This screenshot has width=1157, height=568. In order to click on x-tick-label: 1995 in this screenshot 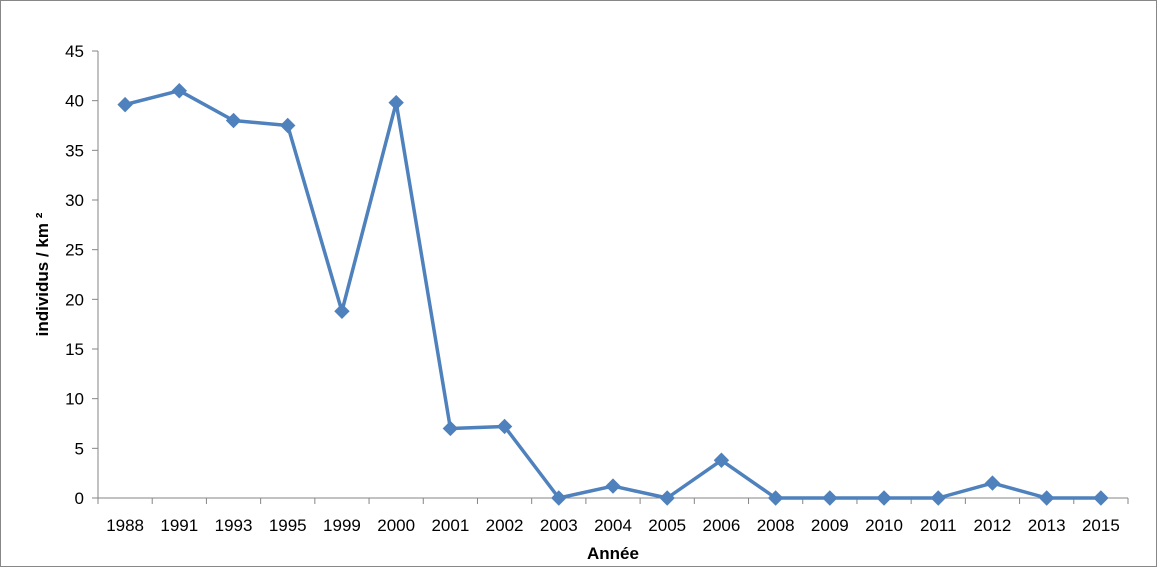, I will do `click(288, 525)`.